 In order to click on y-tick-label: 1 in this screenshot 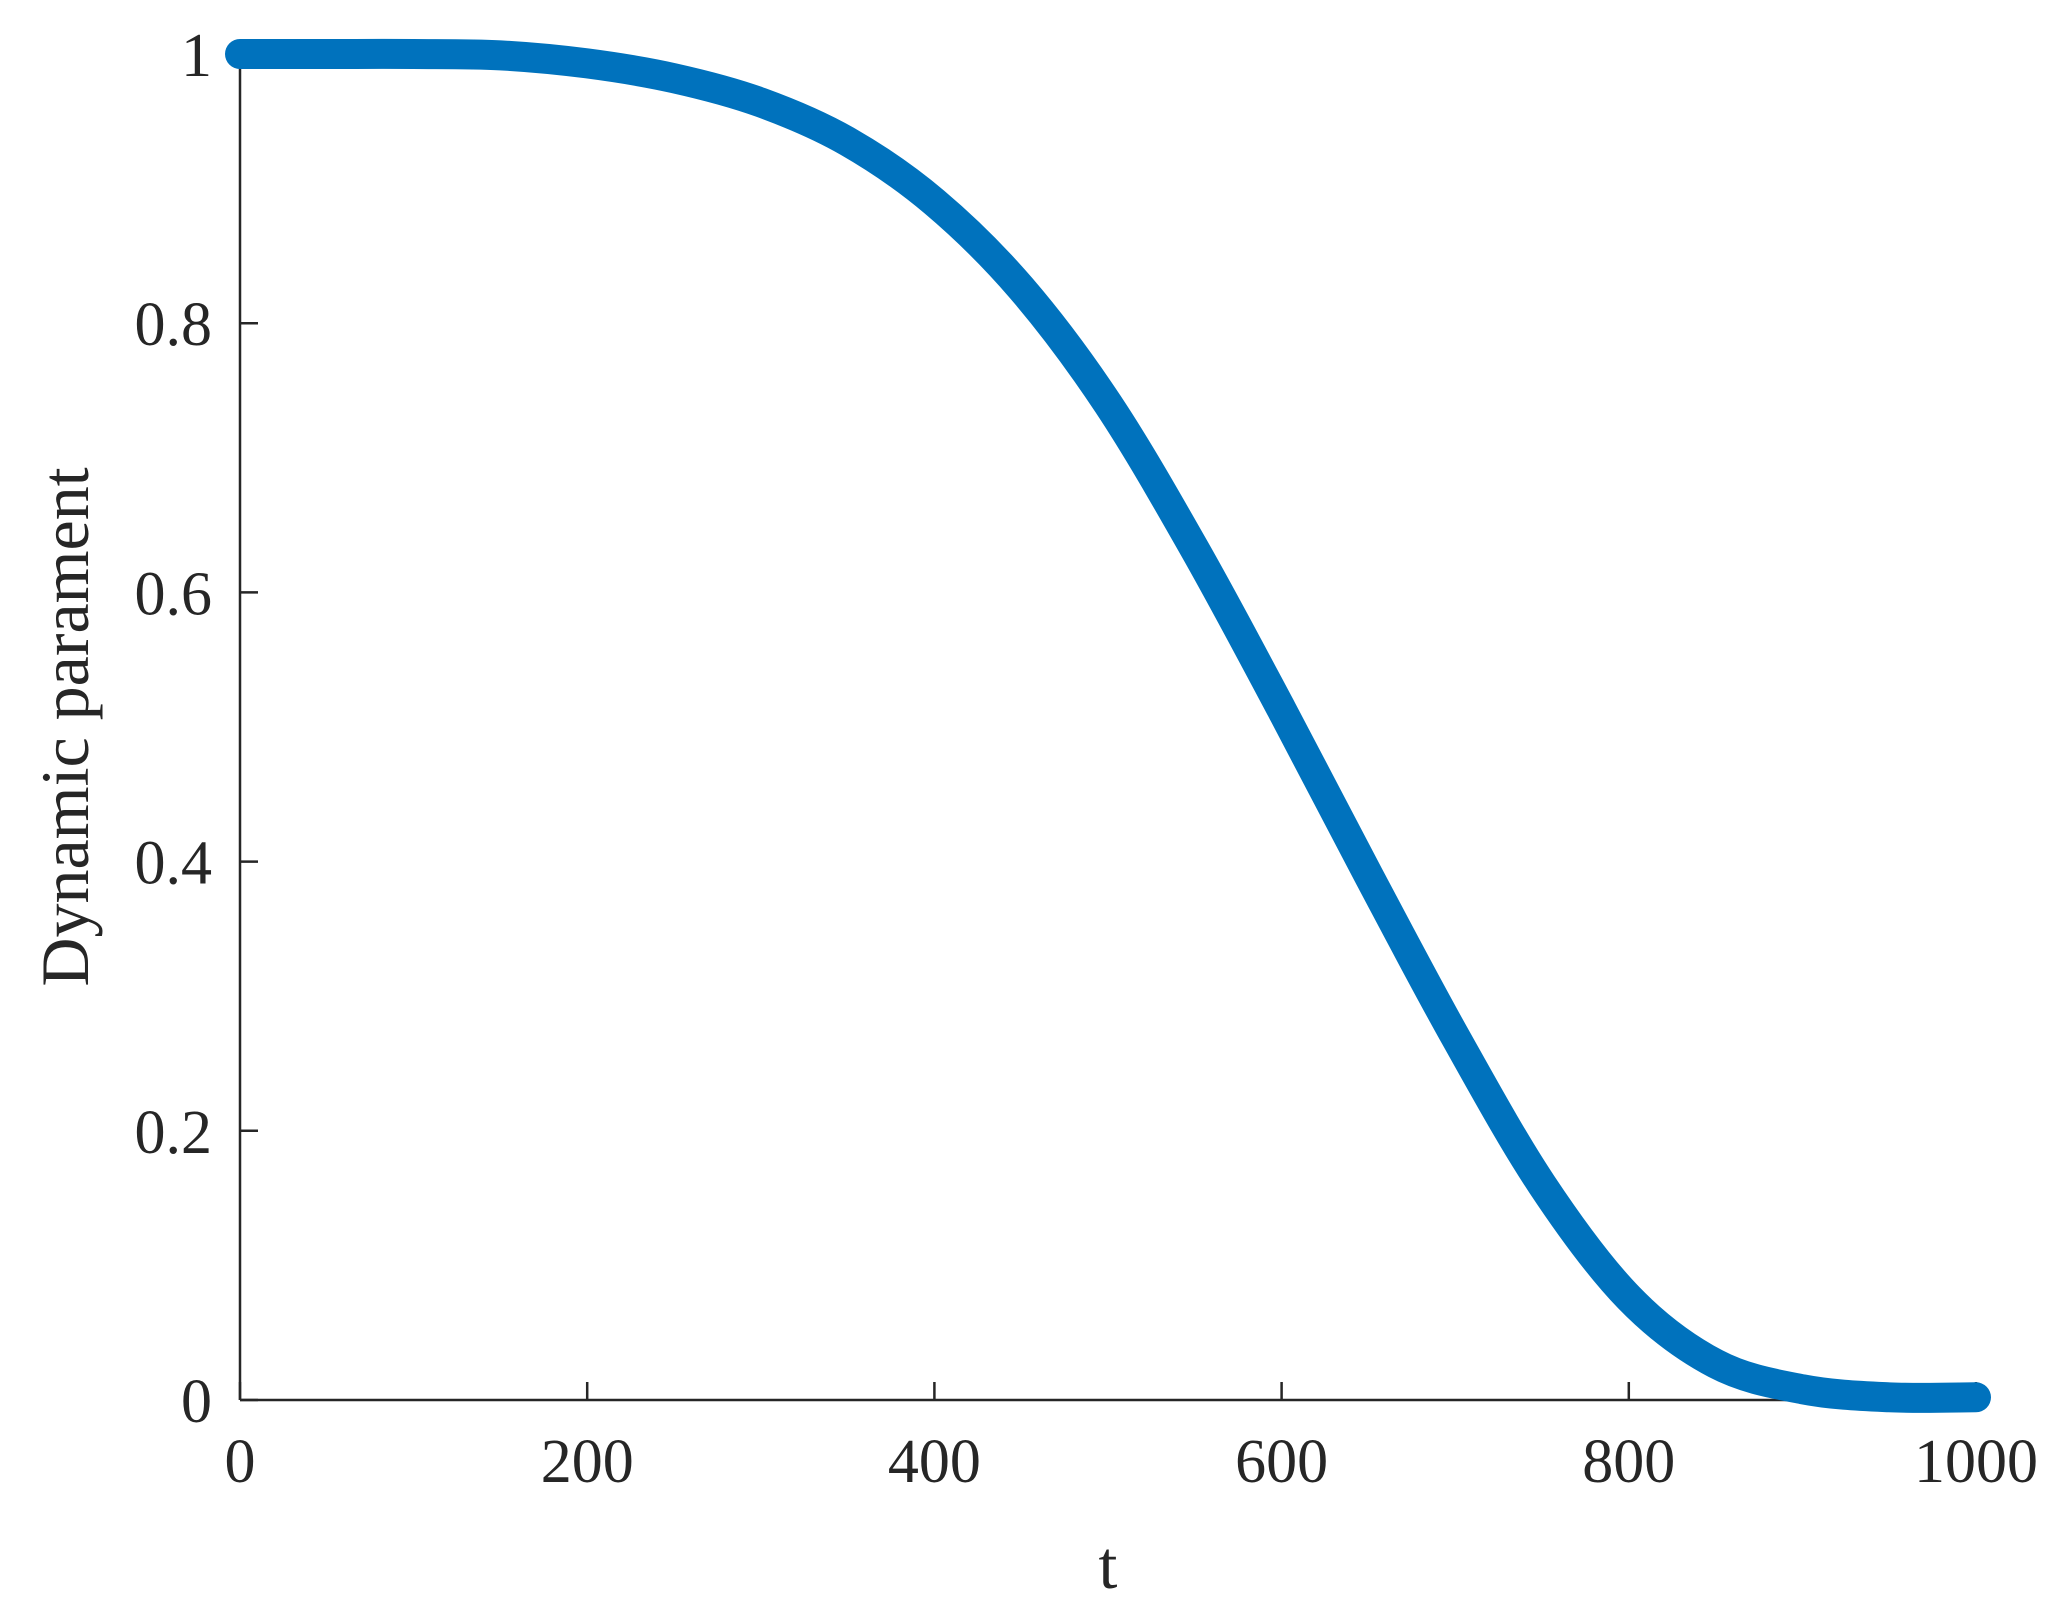, I will do `click(196, 56)`.